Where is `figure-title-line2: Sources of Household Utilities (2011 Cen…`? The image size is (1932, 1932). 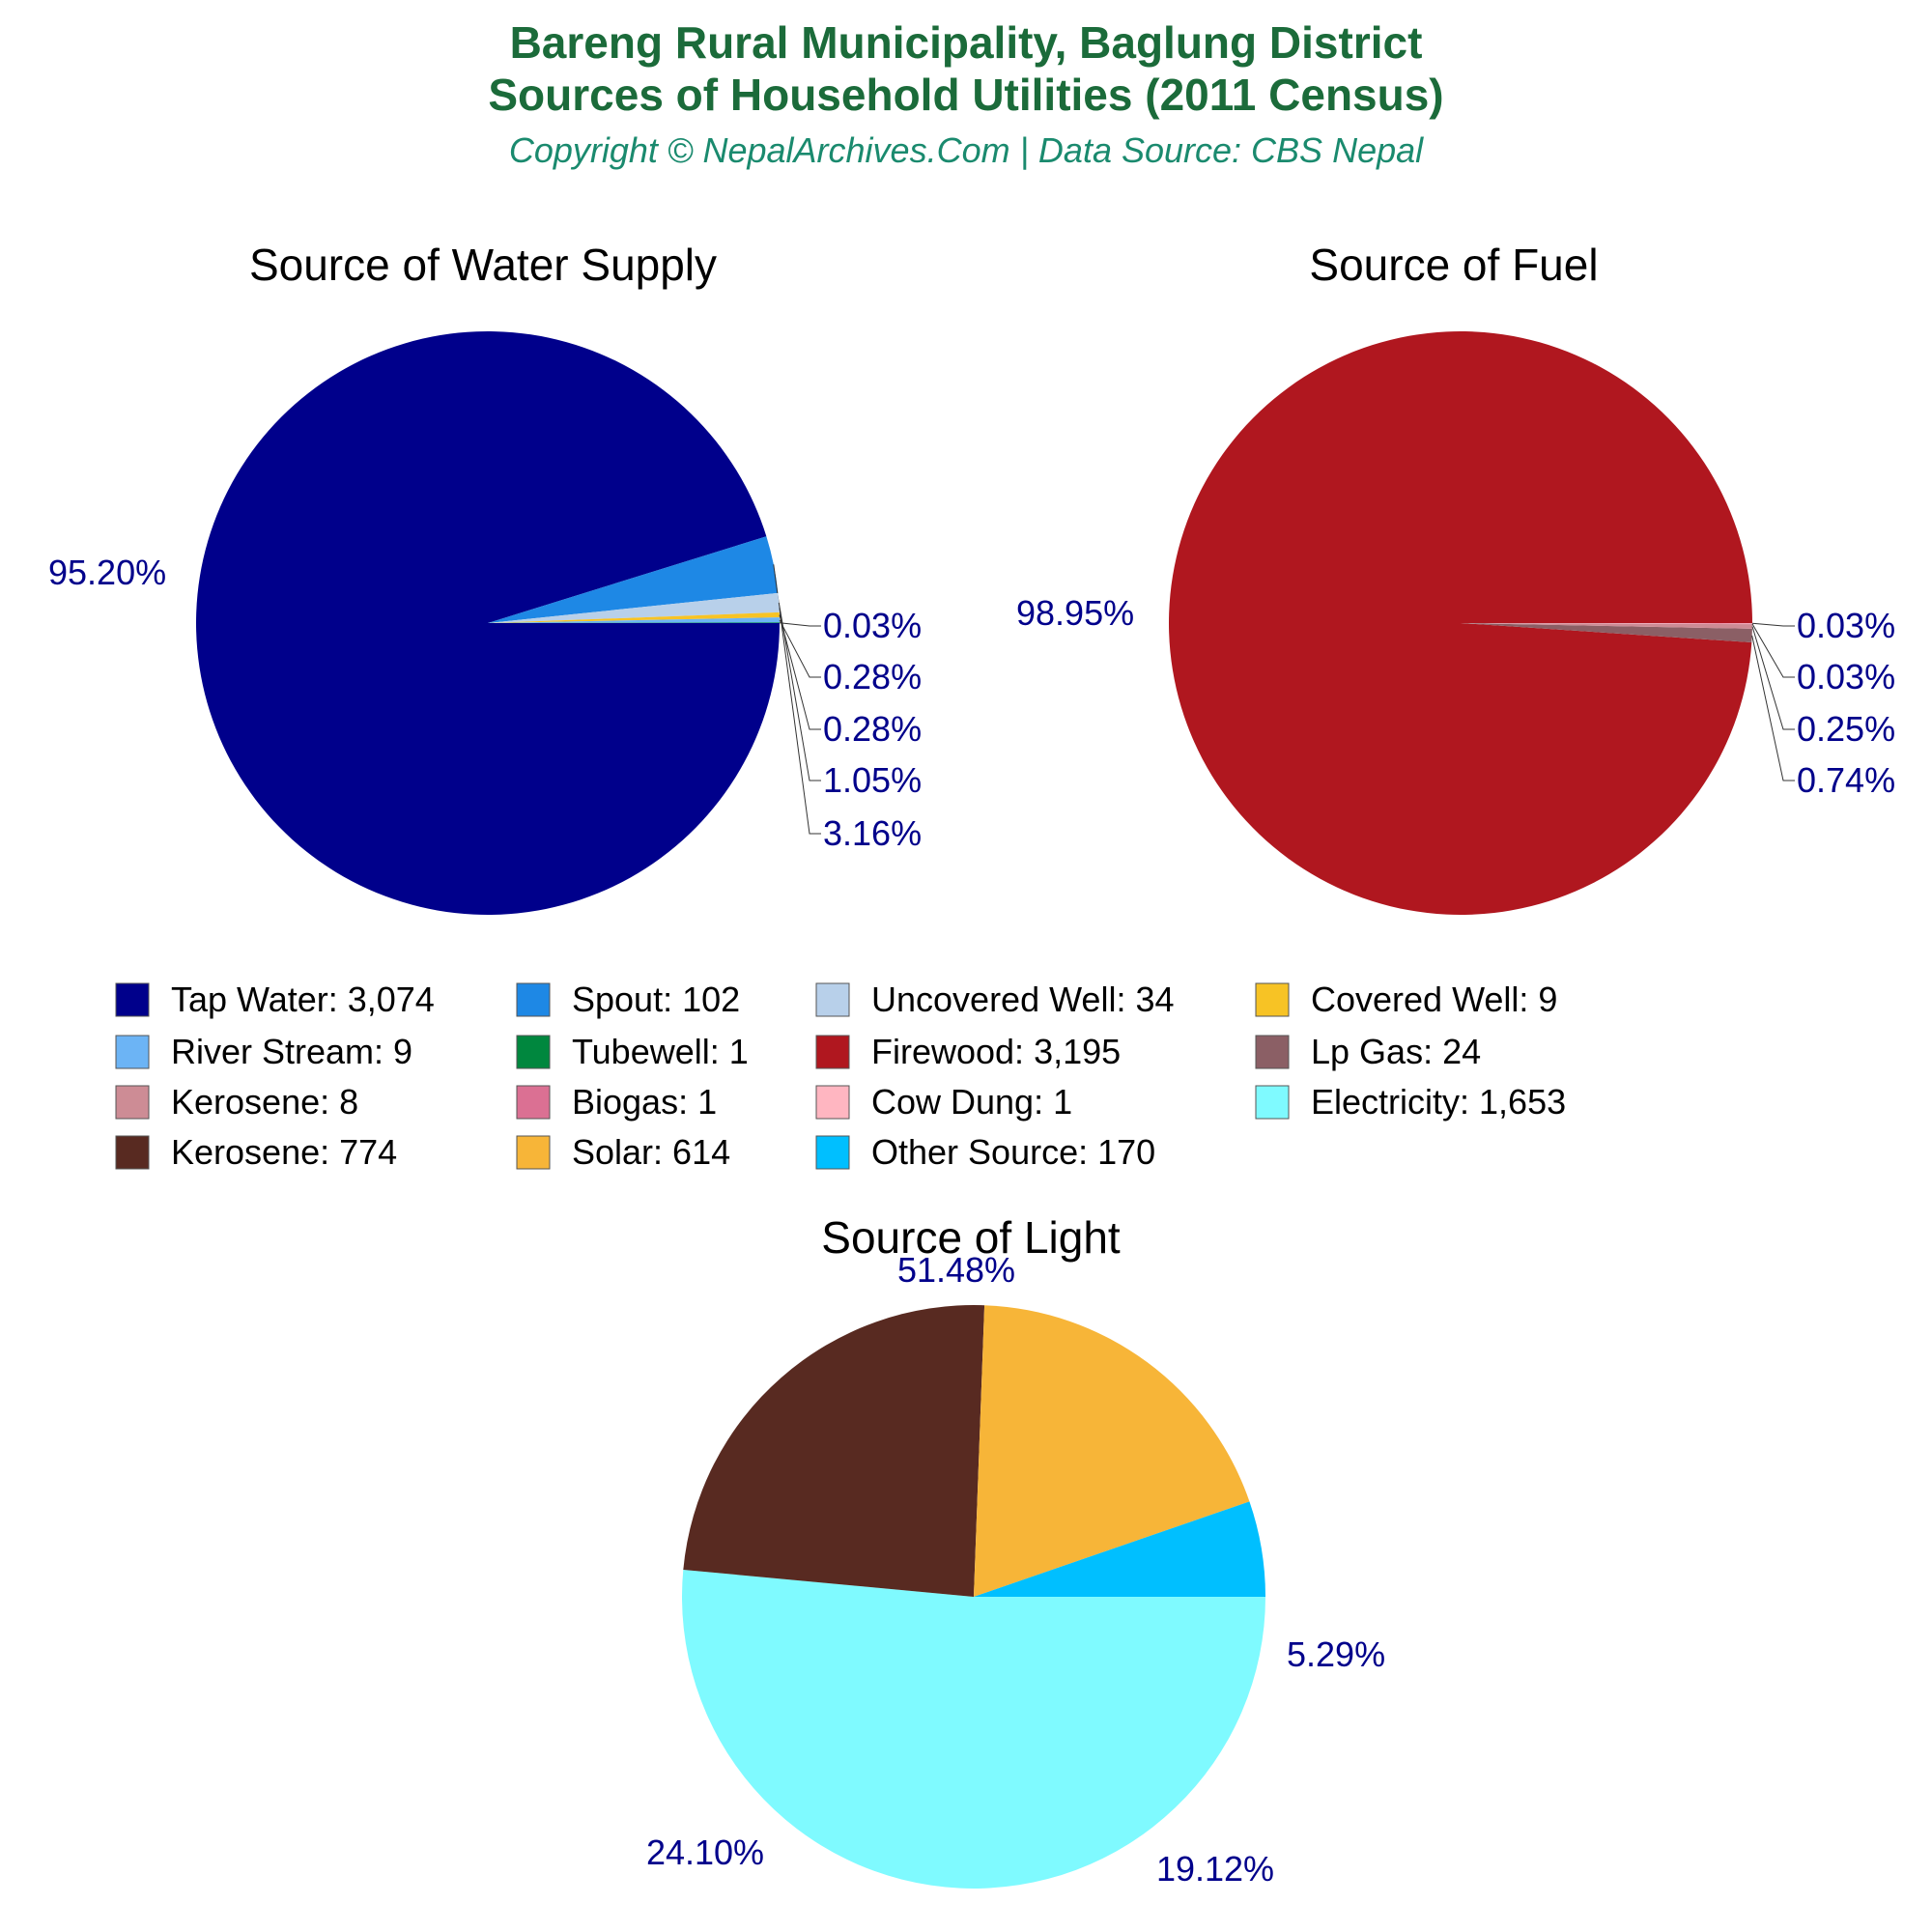 figure-title-line2: Sources of Household Utilities (2011 Cen… is located at coordinates (965, 95).